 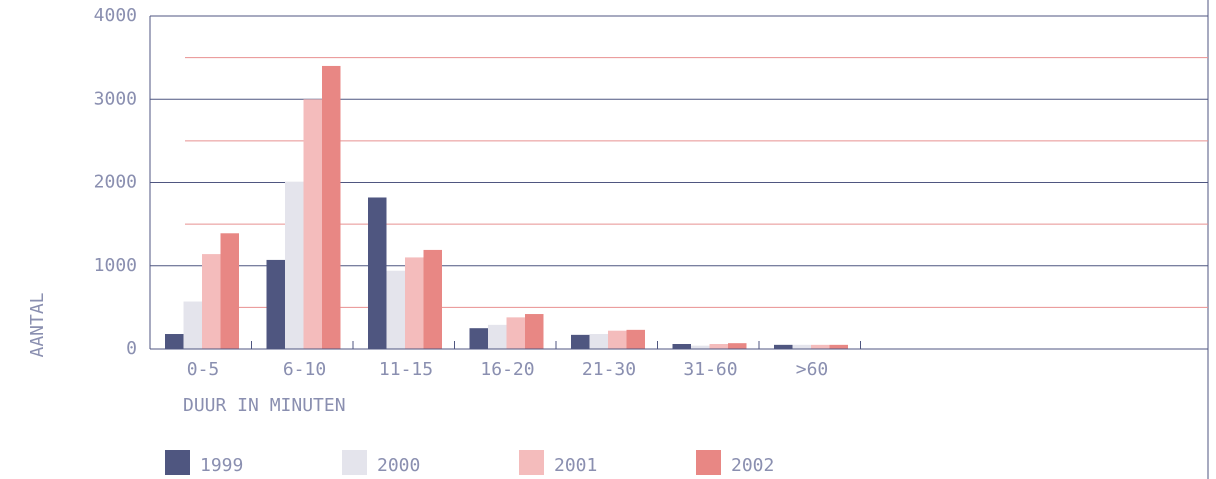 I want to click on x-tick-label: 21-30, so click(x=609, y=369).